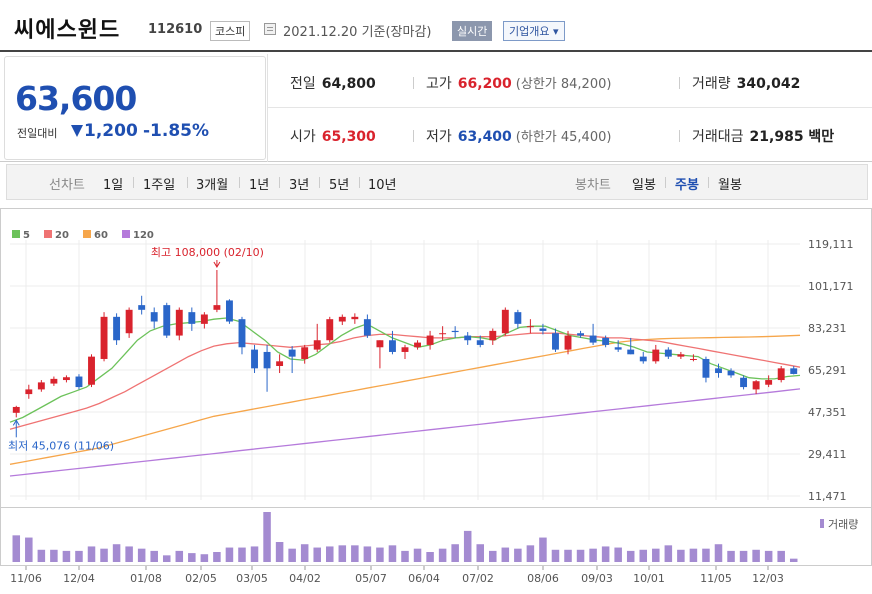 Image resolution: width=872 pixels, height=594 pixels. What do you see at coordinates (768, 84) in the screenshot?
I see `volume-value: 340,042` at bounding box center [768, 84].